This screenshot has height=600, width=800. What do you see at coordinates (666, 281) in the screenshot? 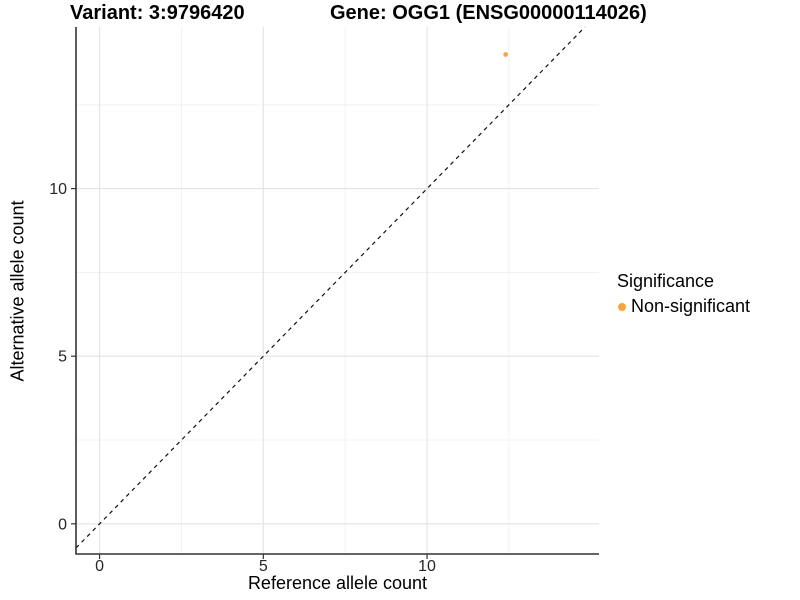
I see `legend-title: Significance` at bounding box center [666, 281].